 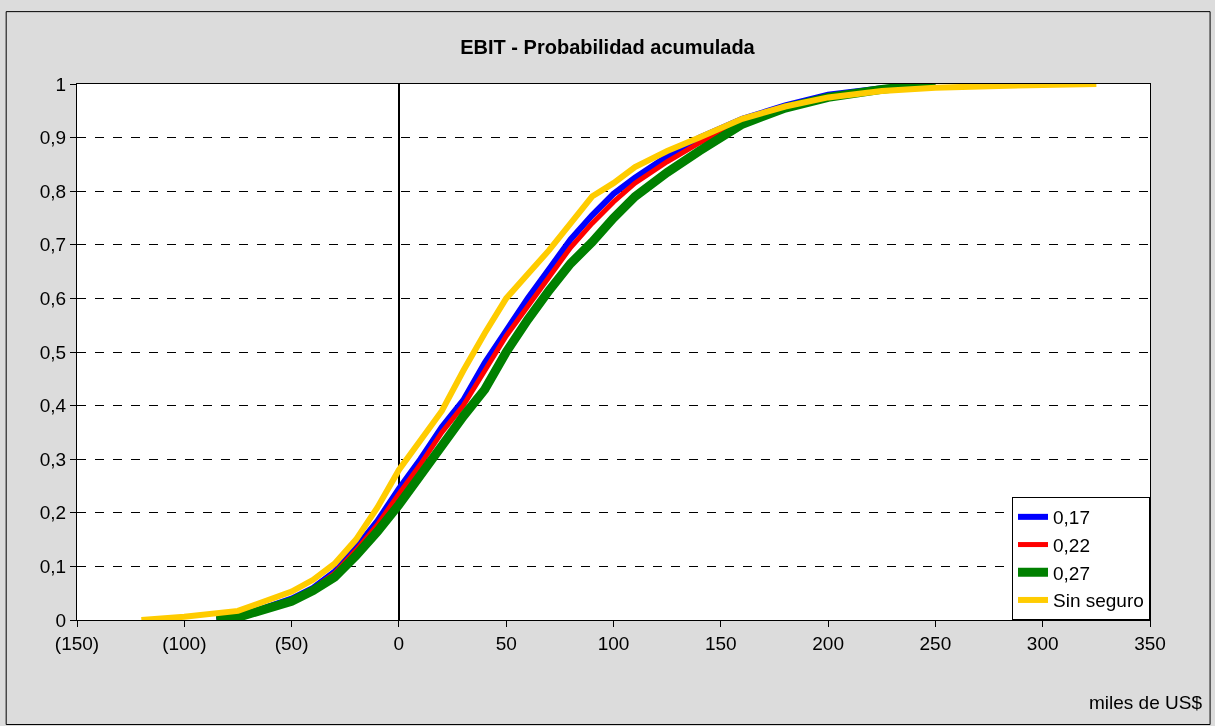 I want to click on y-tick-label: 0,3, so click(x=53, y=459).